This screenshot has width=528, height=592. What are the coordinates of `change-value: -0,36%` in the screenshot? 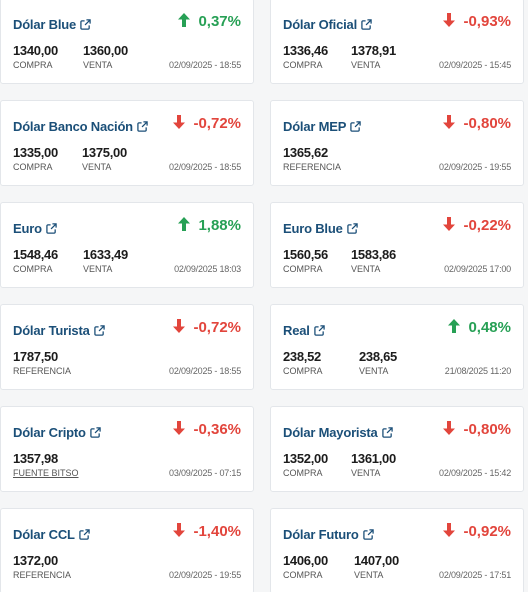 It's located at (217, 429).